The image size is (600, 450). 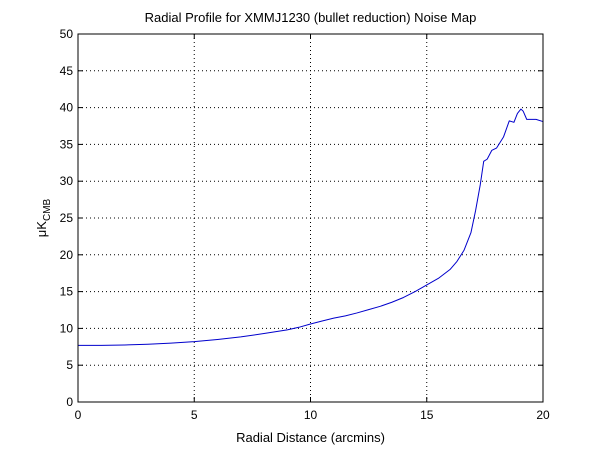 I want to click on y-tick-label: 10, so click(x=67, y=328).